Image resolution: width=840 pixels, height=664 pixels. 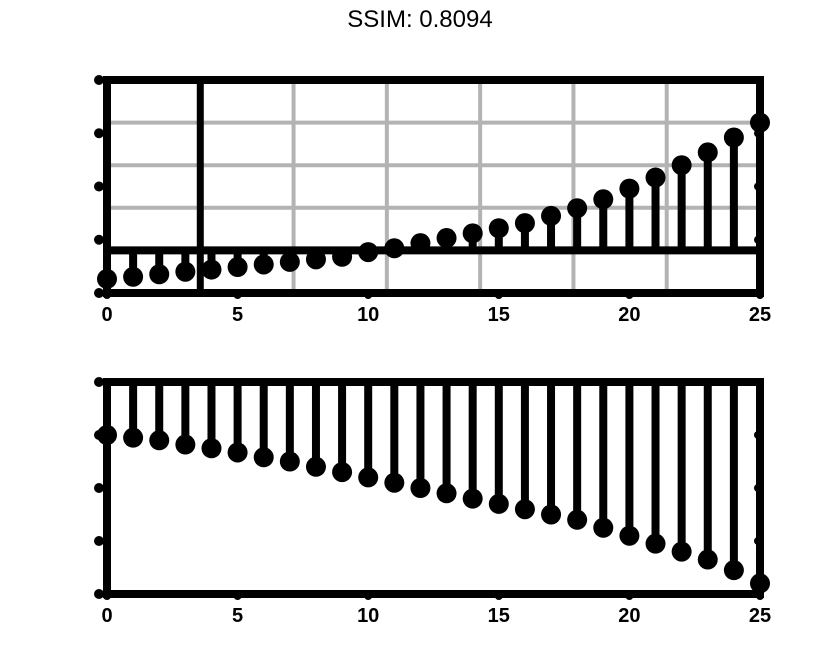 What do you see at coordinates (629, 616) in the screenshot?
I see `panel-2-xtick-label-4: 20` at bounding box center [629, 616].